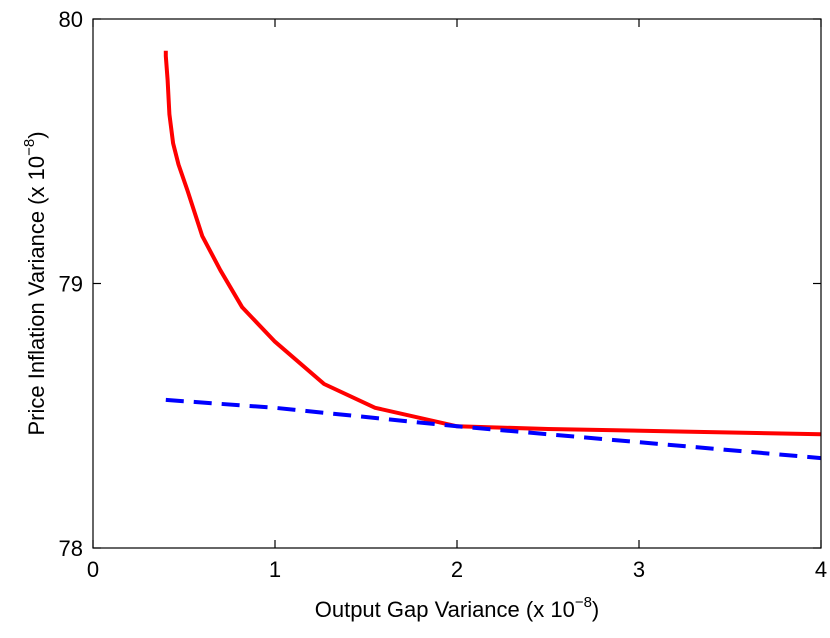 The height and width of the screenshot is (638, 830). I want to click on x-tick-label-3: 3, so click(639, 569).